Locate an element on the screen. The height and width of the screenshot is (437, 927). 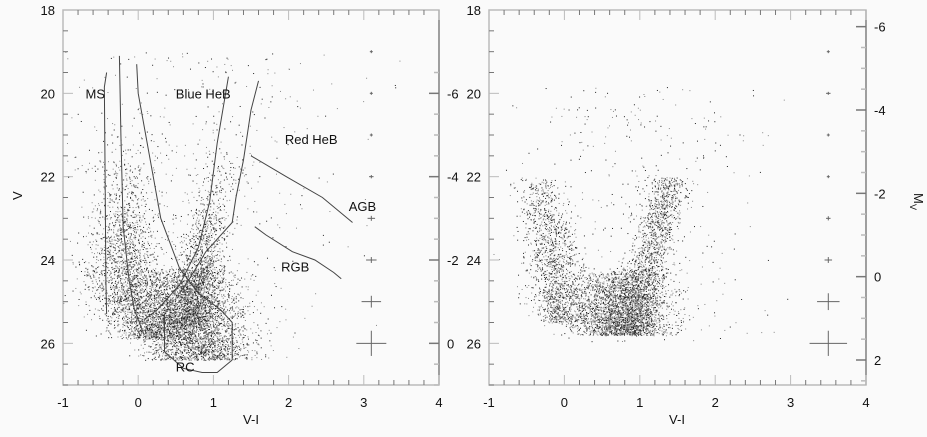
region-label: AGB is located at coordinates (362, 206).